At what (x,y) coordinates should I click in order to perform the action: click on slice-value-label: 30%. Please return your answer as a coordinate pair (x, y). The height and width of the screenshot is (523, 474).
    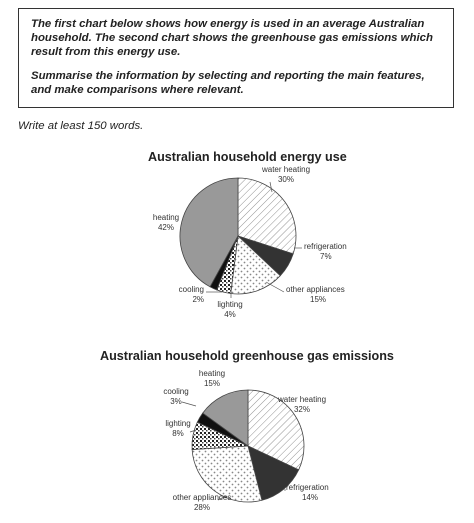
    Looking at the image, I should click on (286, 179).